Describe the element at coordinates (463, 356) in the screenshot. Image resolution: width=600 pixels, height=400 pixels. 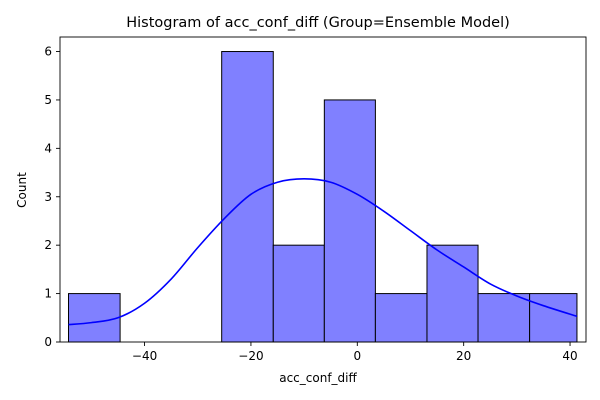
I see `x-tick-label-3: 20` at that location.